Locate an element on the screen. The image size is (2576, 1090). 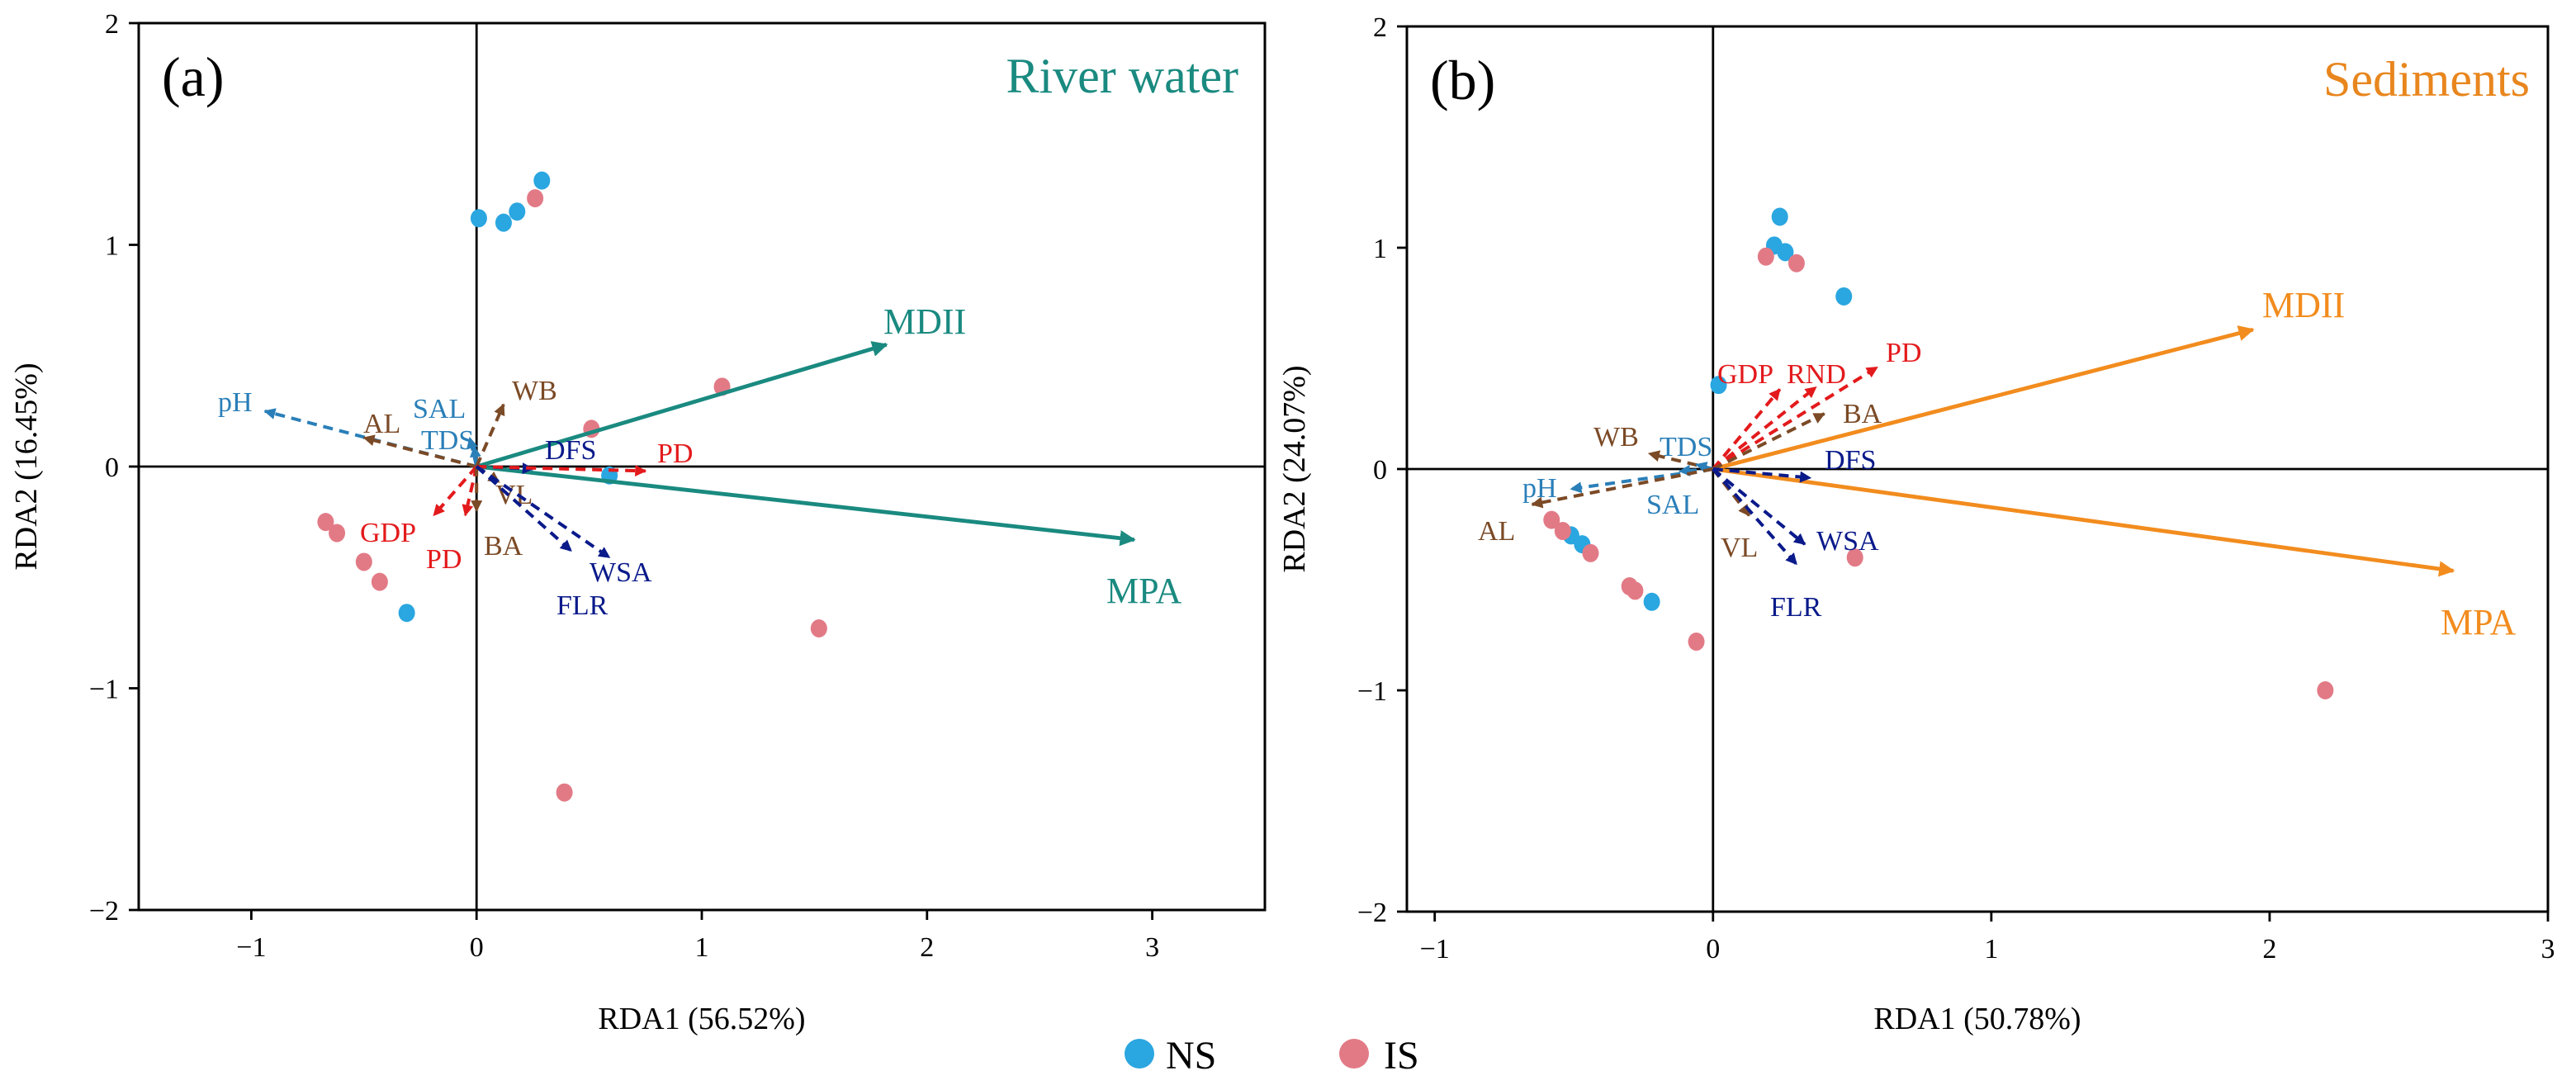
legend-marker-ns is located at coordinates (1139, 1054).